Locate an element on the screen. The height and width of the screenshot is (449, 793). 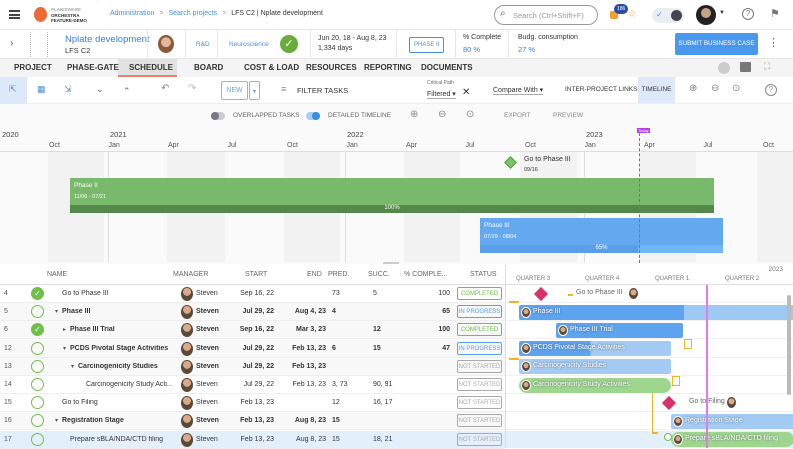
percent-complete: 65 is located at coordinates (446, 312).